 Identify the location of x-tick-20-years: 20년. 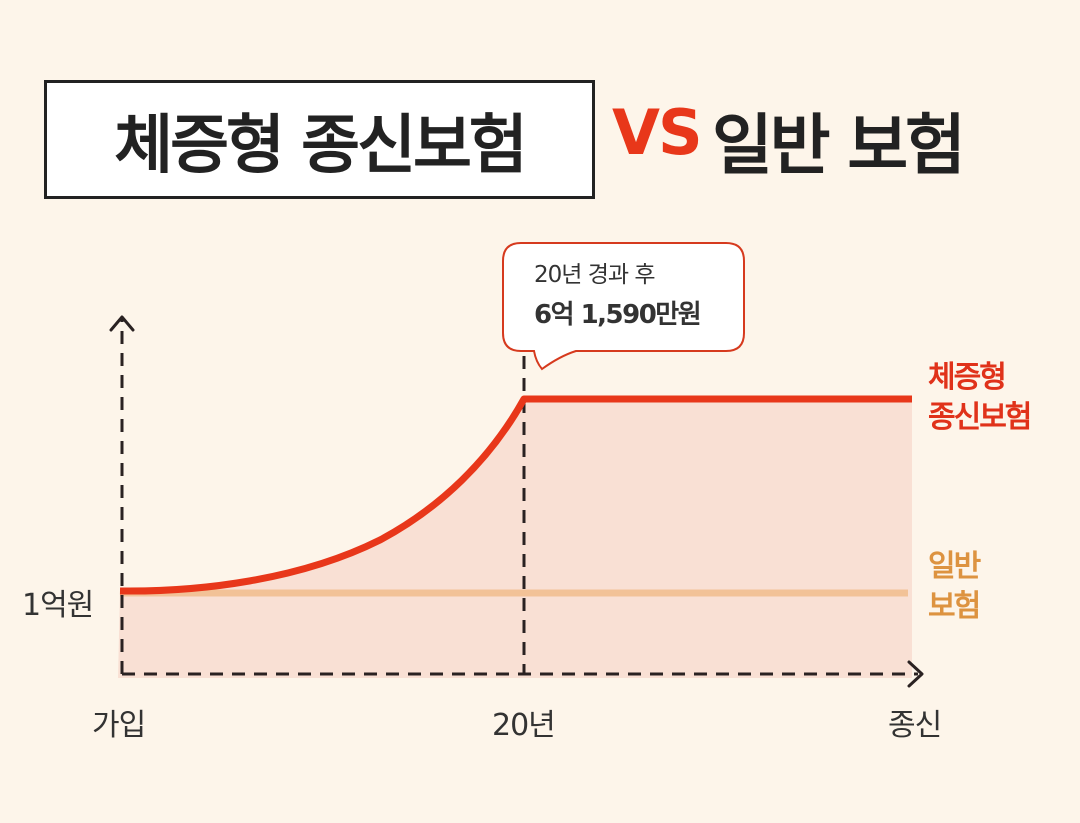
(524, 725).